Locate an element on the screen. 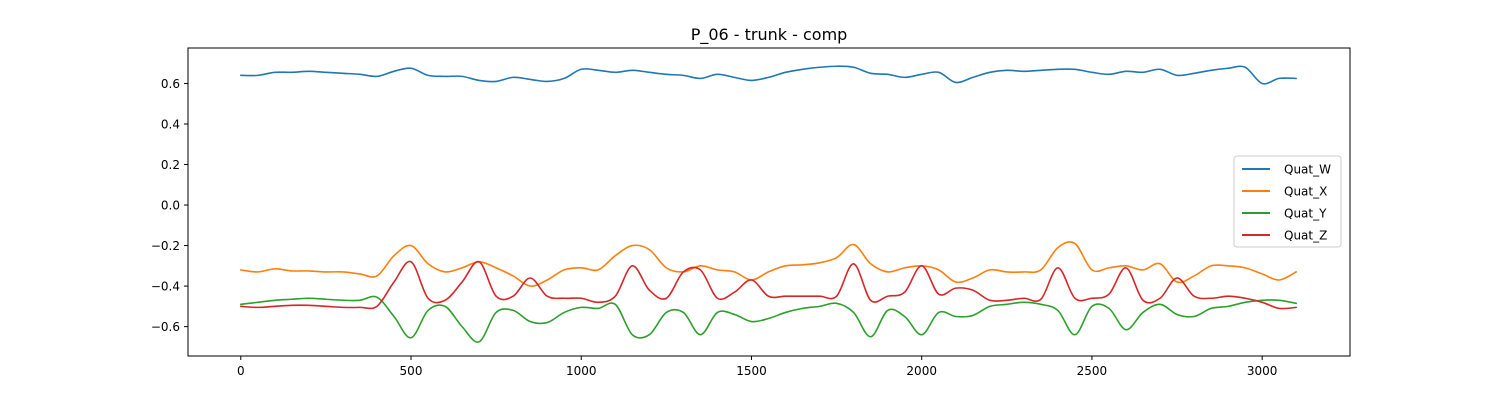 The width and height of the screenshot is (1500, 400). x-tick-label: 500 is located at coordinates (411, 371).